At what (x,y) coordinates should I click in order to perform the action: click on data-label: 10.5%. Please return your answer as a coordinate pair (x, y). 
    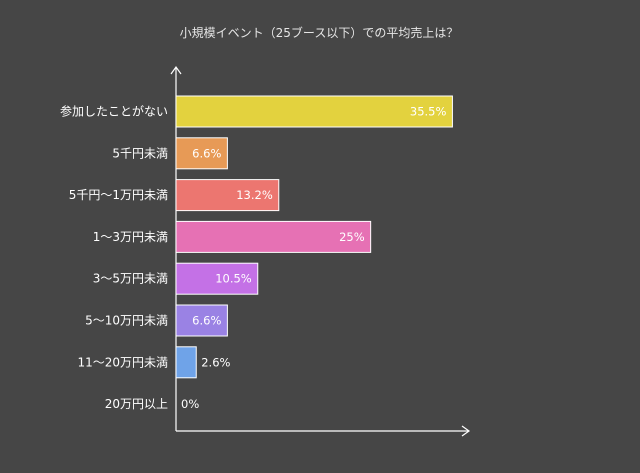
    Looking at the image, I should click on (233, 279).